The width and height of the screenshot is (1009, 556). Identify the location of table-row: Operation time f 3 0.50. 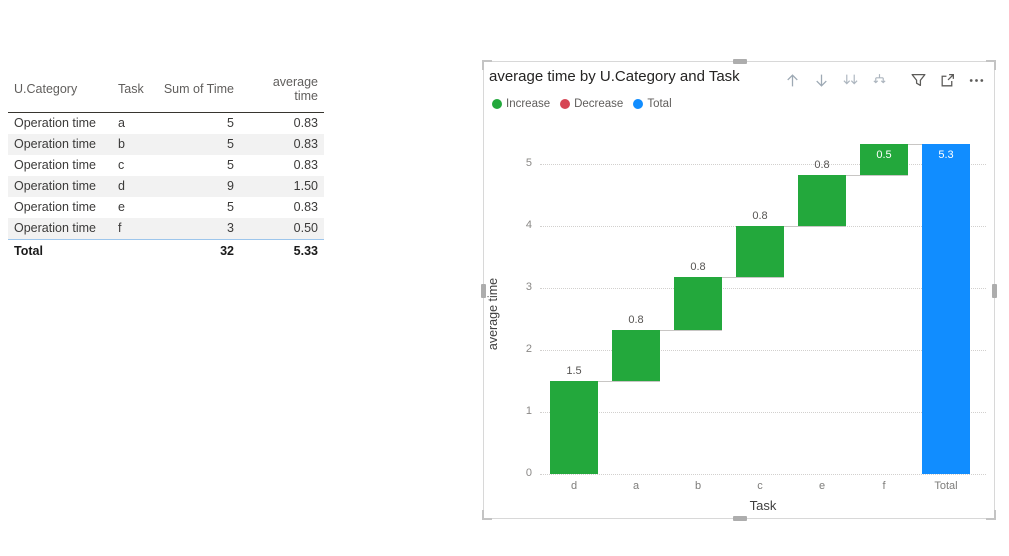
(166, 229).